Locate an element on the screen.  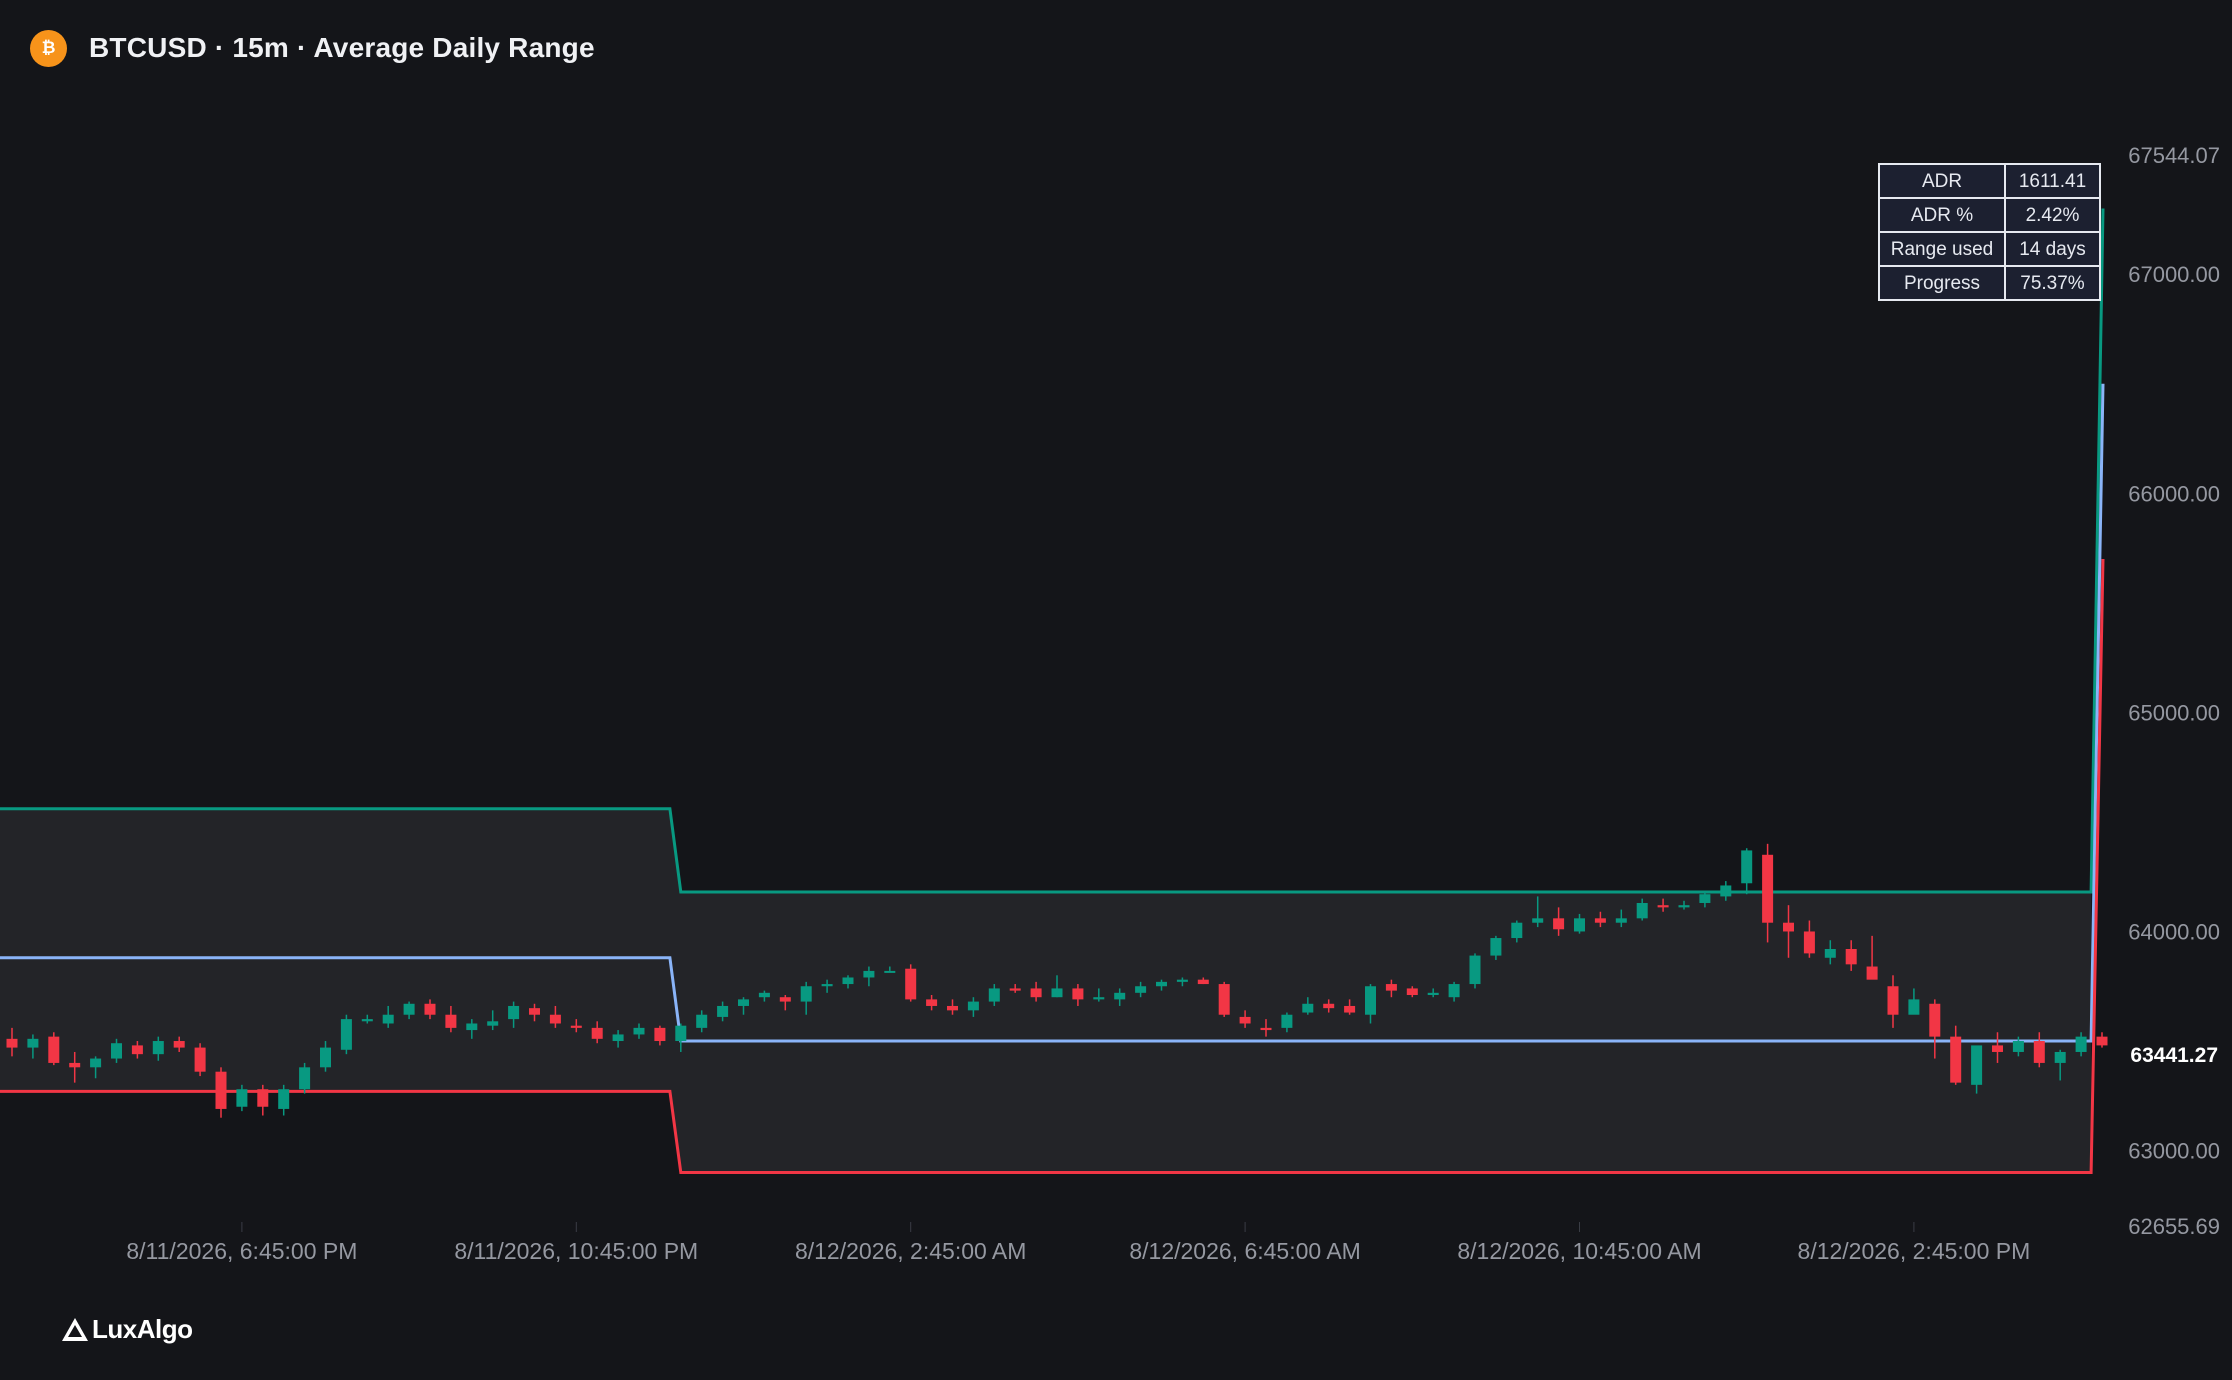
stats-label-cell is located at coordinates (1942, 215).